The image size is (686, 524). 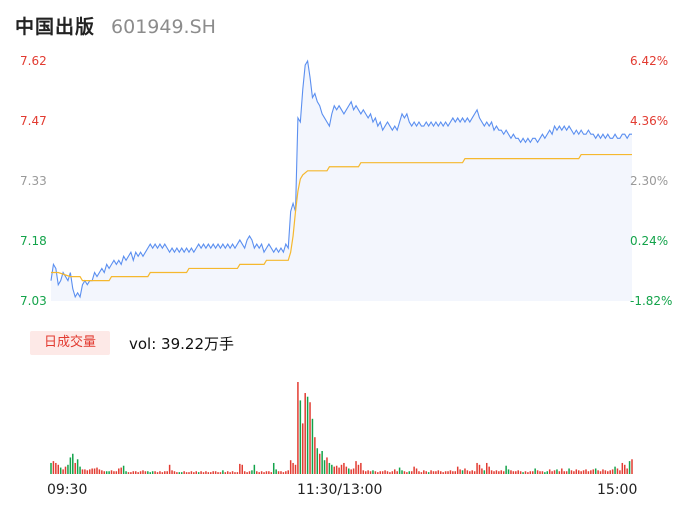 I want to click on y-left-tick: 7.03, so click(x=33, y=301).